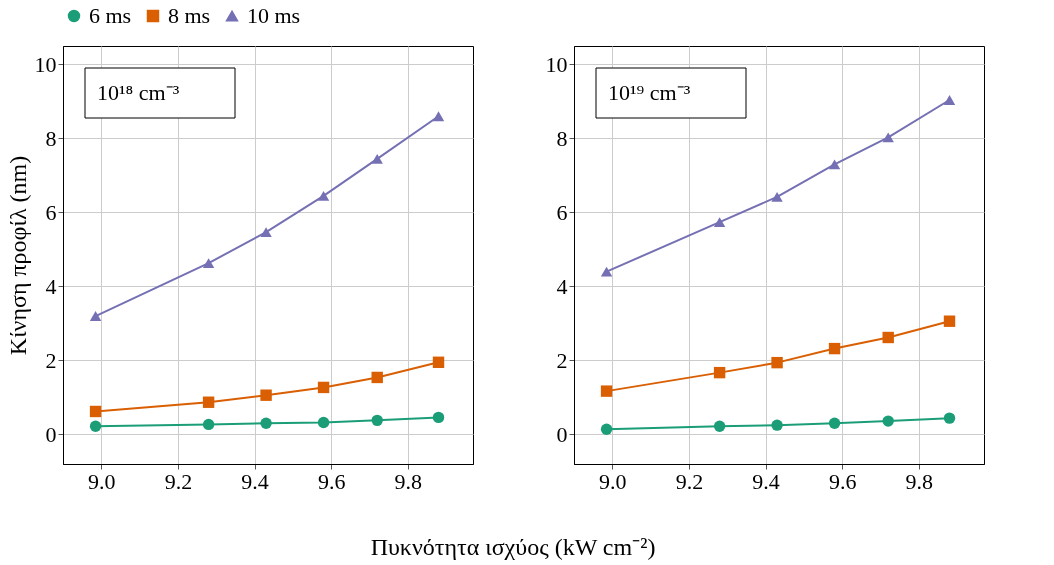 This screenshot has height=565, width=1054. Describe the element at coordinates (189, 15) in the screenshot. I see `legend-label: 8 ms` at that location.